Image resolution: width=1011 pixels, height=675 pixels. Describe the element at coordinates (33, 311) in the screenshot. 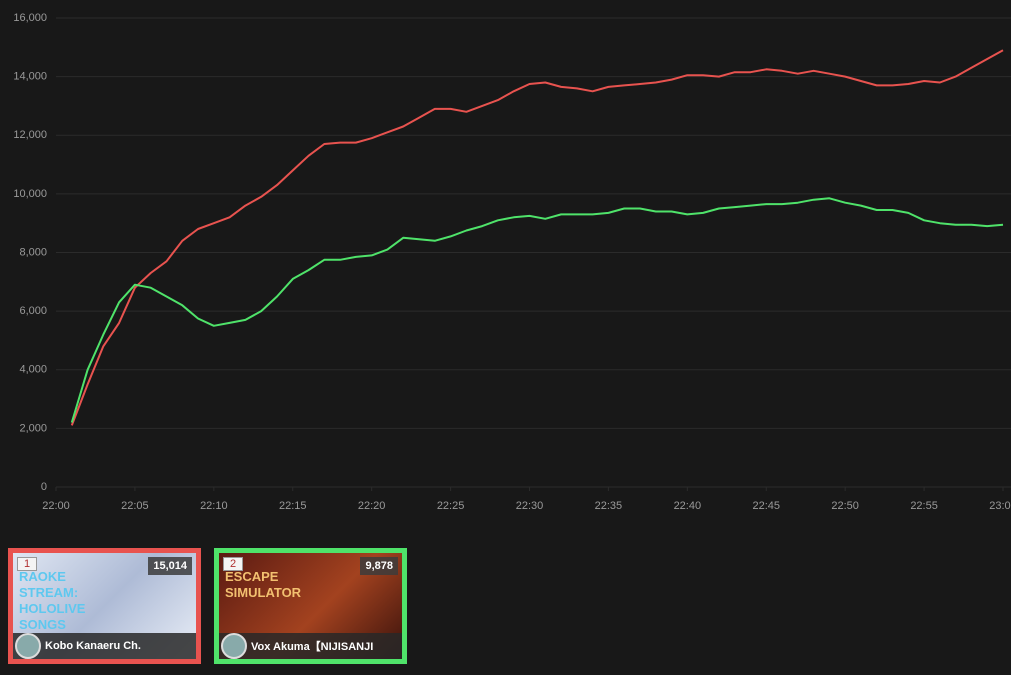

I see `y-tick-label: 6,000` at that location.